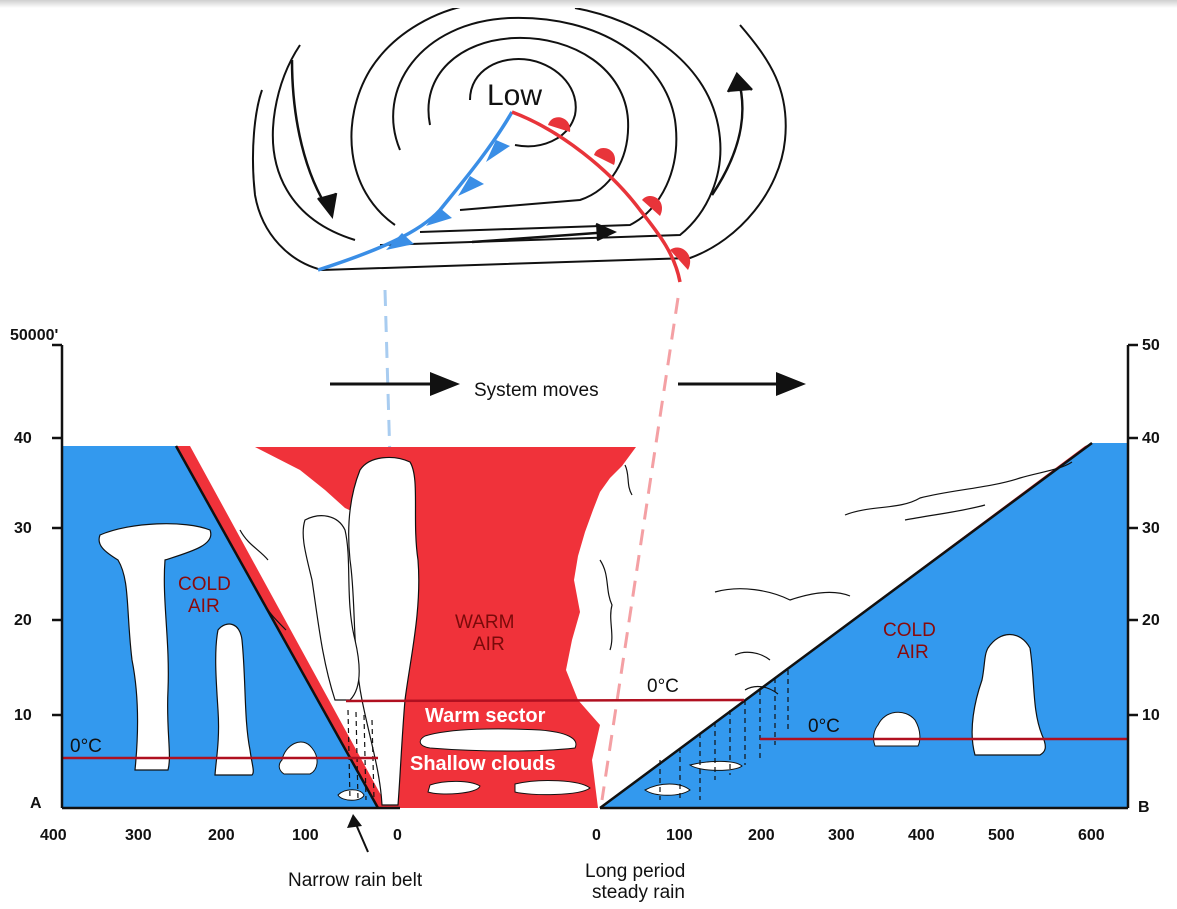 The width and height of the screenshot is (1177, 909). Describe the element at coordinates (445, 384) in the screenshot. I see `system-arrow-left-head` at that location.